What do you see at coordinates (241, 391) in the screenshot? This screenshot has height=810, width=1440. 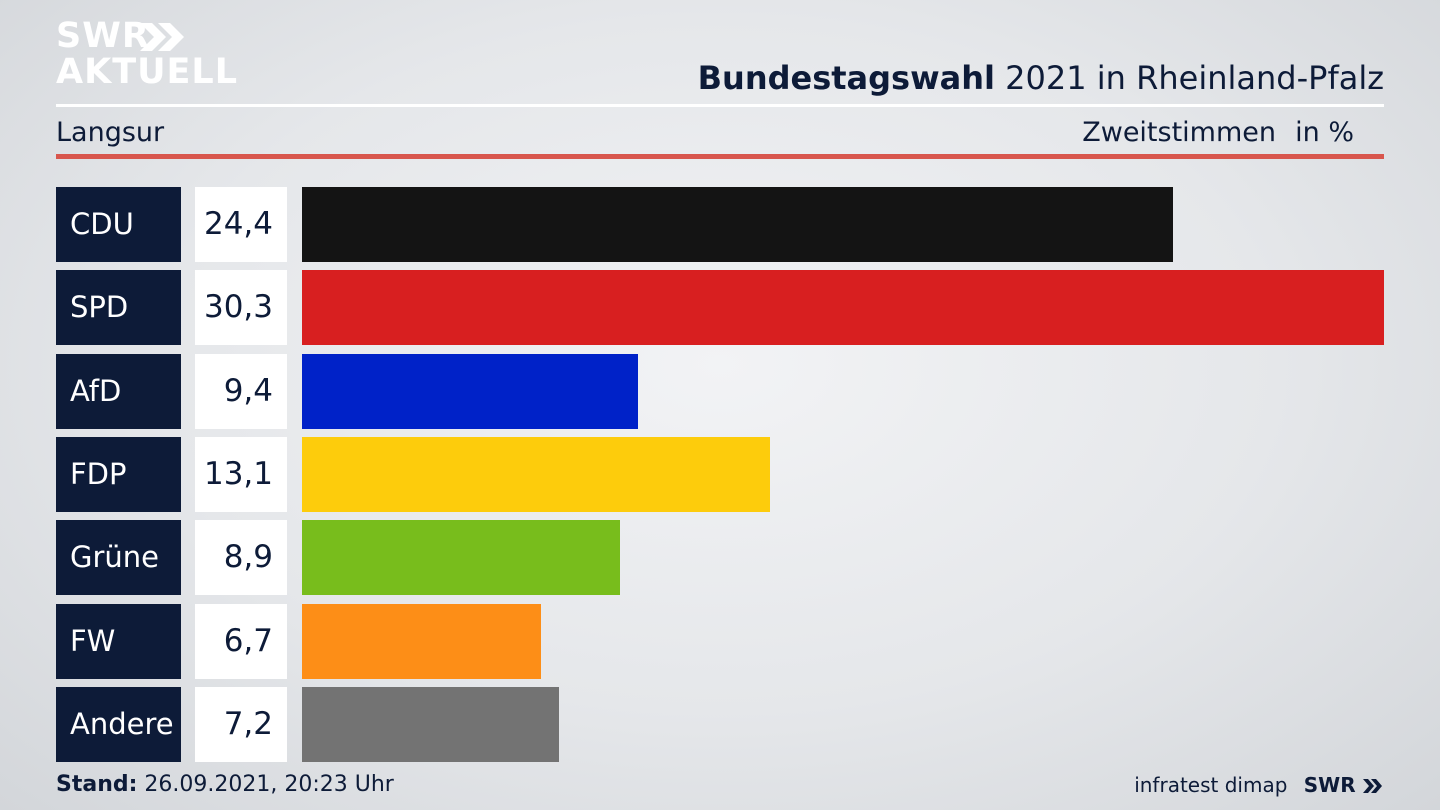 I see `value-label-afd: 9,4` at bounding box center [241, 391].